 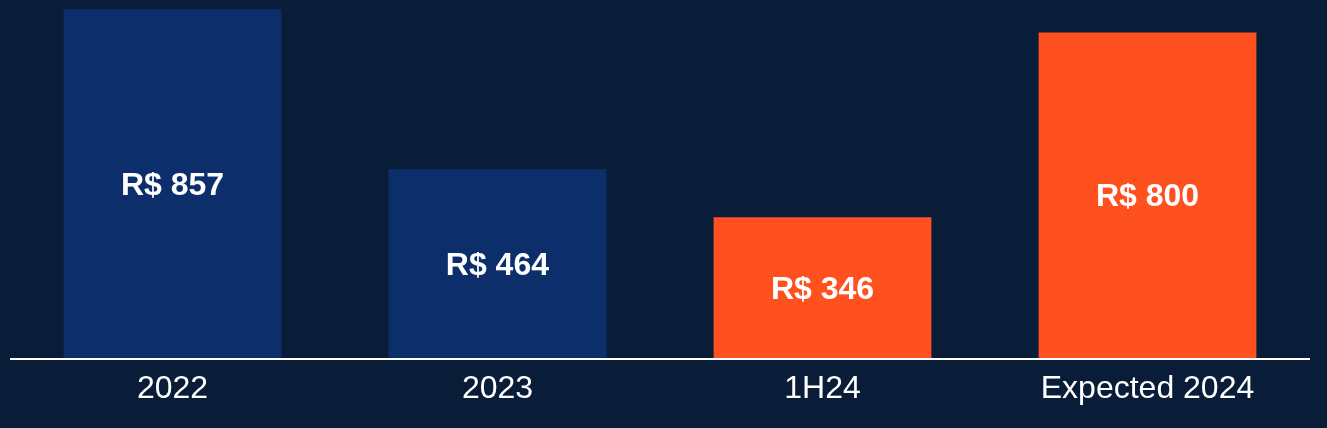 I want to click on x-tick-label: Expected 2024, so click(x=1147, y=387).